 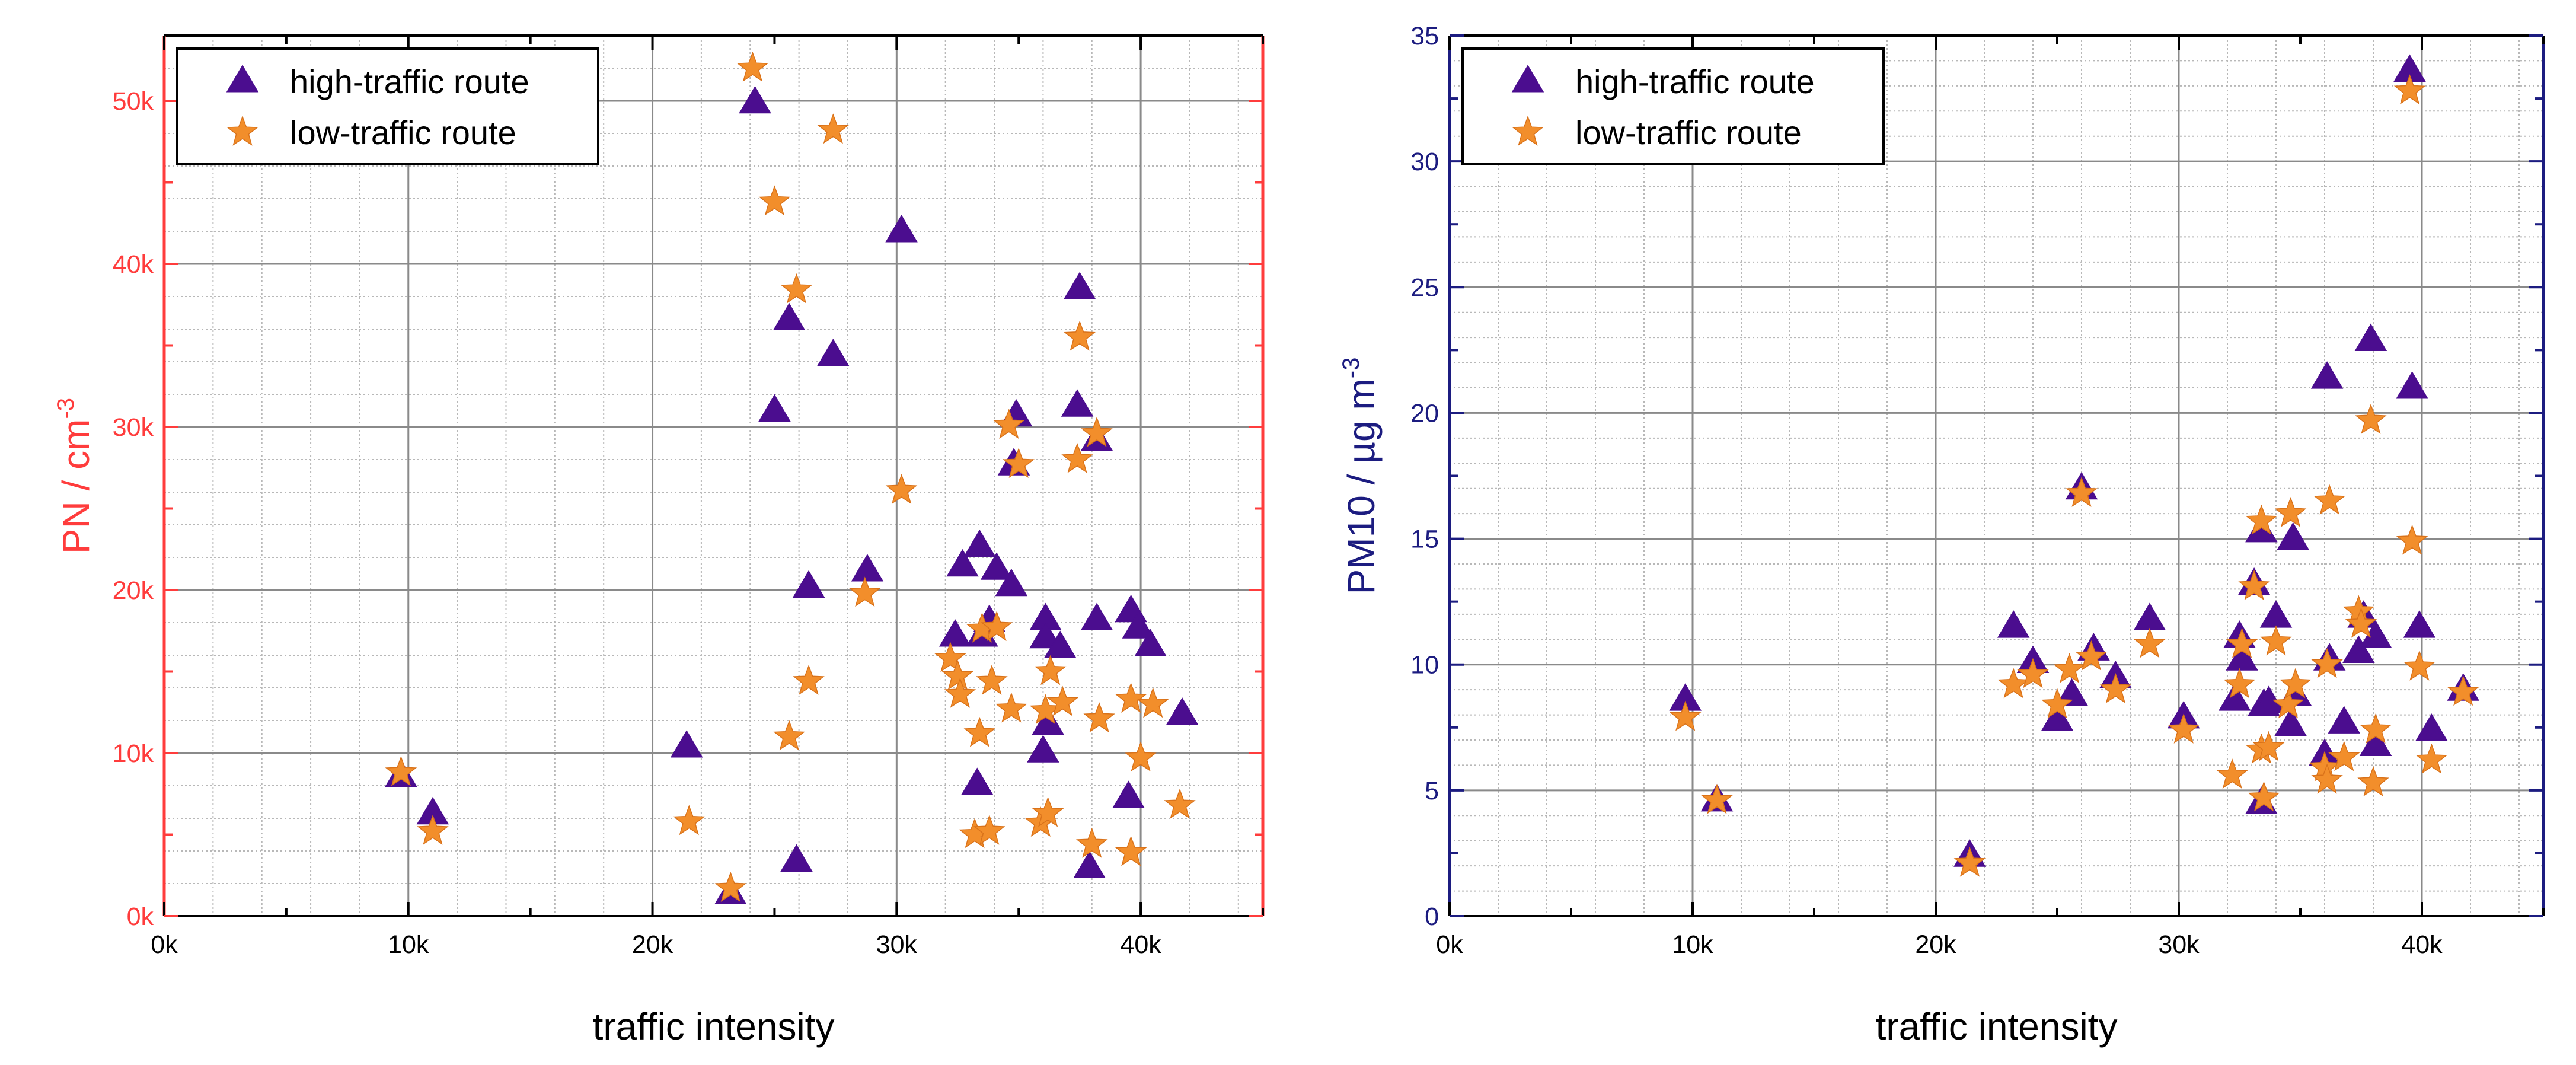 What do you see at coordinates (133, 754) in the screenshot?
I see `y-tick-label: 10k` at bounding box center [133, 754].